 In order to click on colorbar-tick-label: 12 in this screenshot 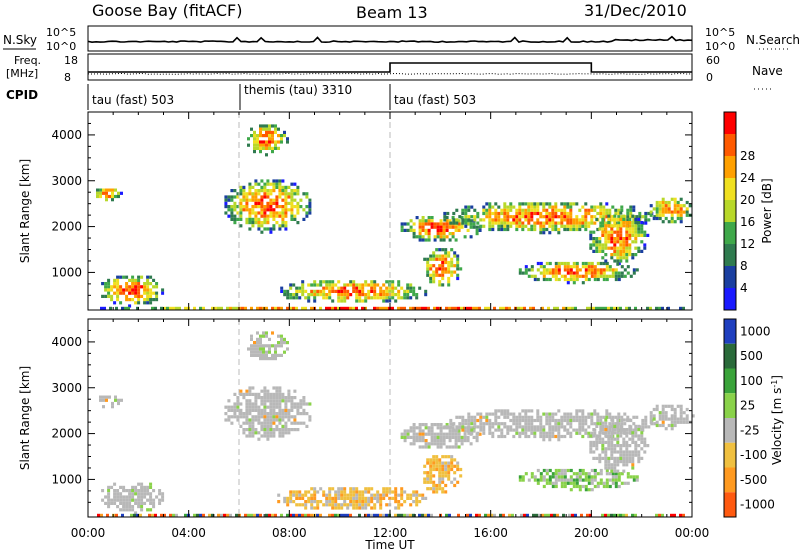, I will do `click(747, 244)`.